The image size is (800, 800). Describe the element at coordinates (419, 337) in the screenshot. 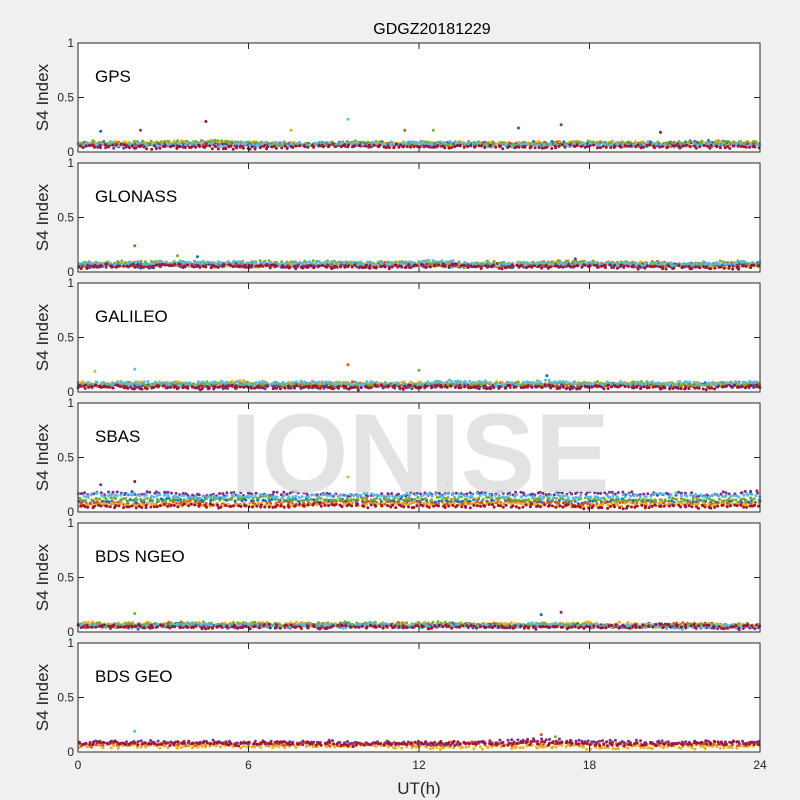

I see `plot-area` at that location.